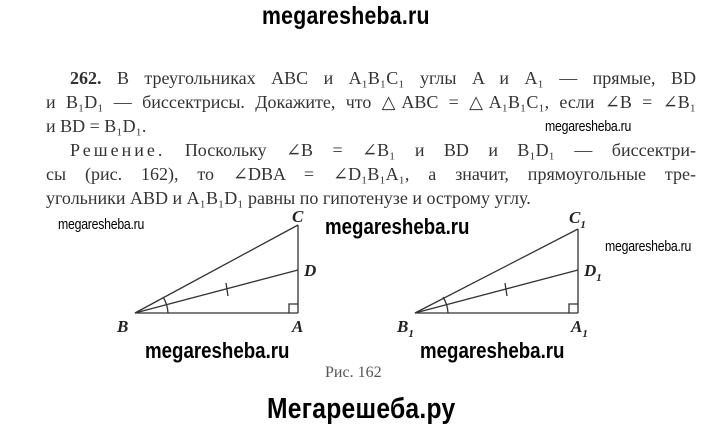 The height and width of the screenshot is (430, 720). What do you see at coordinates (353, 372) in the screenshot?
I see `figure-caption: Рис. 162` at bounding box center [353, 372].